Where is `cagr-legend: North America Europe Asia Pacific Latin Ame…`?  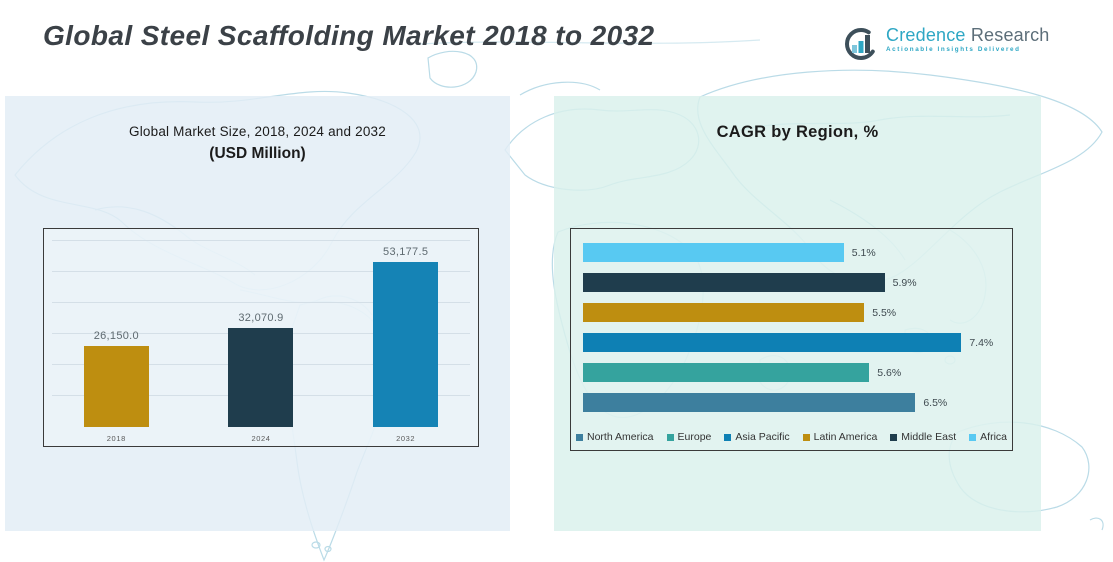
cagr-legend: North America Europe Asia Pacific Latin Ame… is located at coordinates (791, 437).